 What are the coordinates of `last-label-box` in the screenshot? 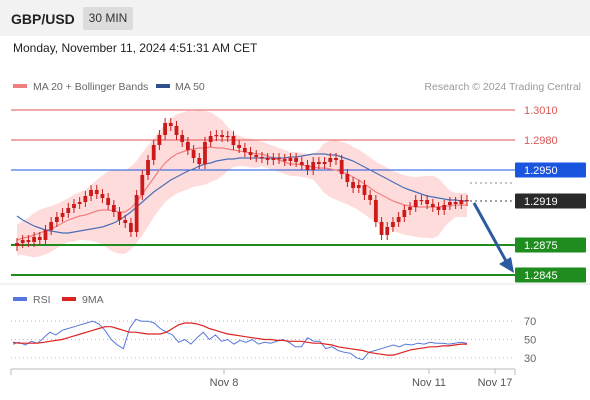 It's located at (550, 201).